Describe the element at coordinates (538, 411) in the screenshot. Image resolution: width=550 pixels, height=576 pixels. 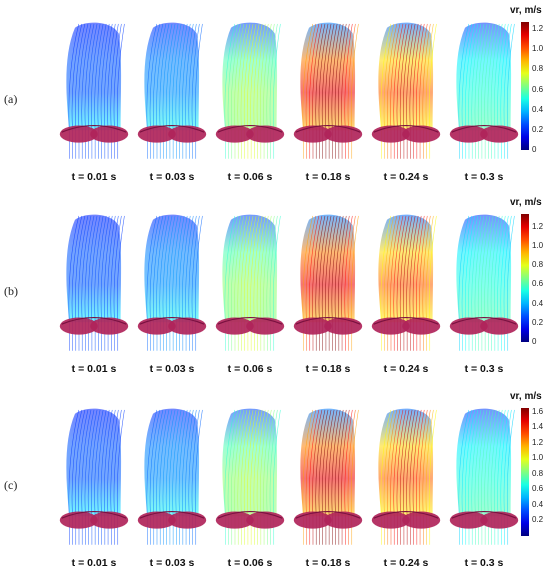
I see `colorbar-tick: 1.6` at that location.